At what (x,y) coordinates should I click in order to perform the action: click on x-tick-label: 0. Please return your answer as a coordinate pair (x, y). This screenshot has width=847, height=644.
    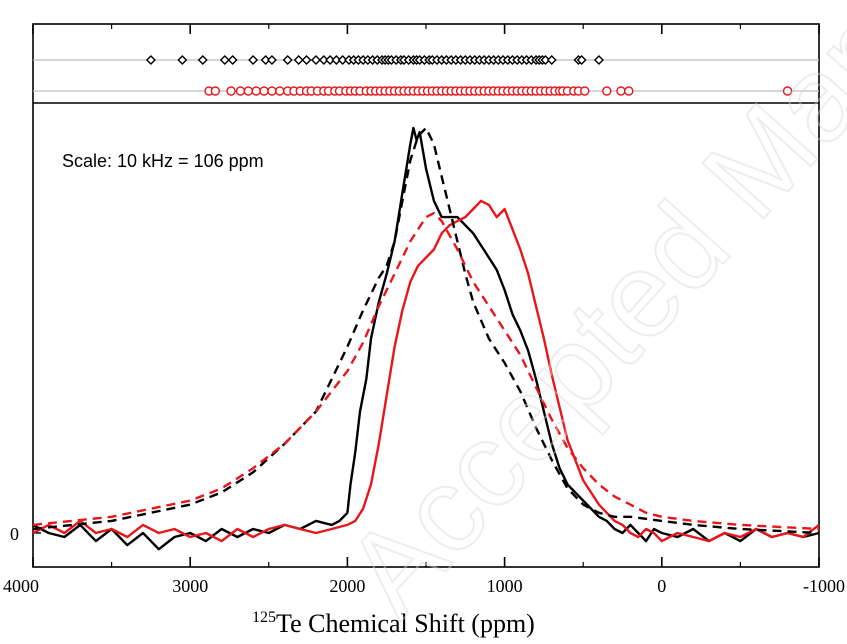
    Looking at the image, I should click on (661, 586).